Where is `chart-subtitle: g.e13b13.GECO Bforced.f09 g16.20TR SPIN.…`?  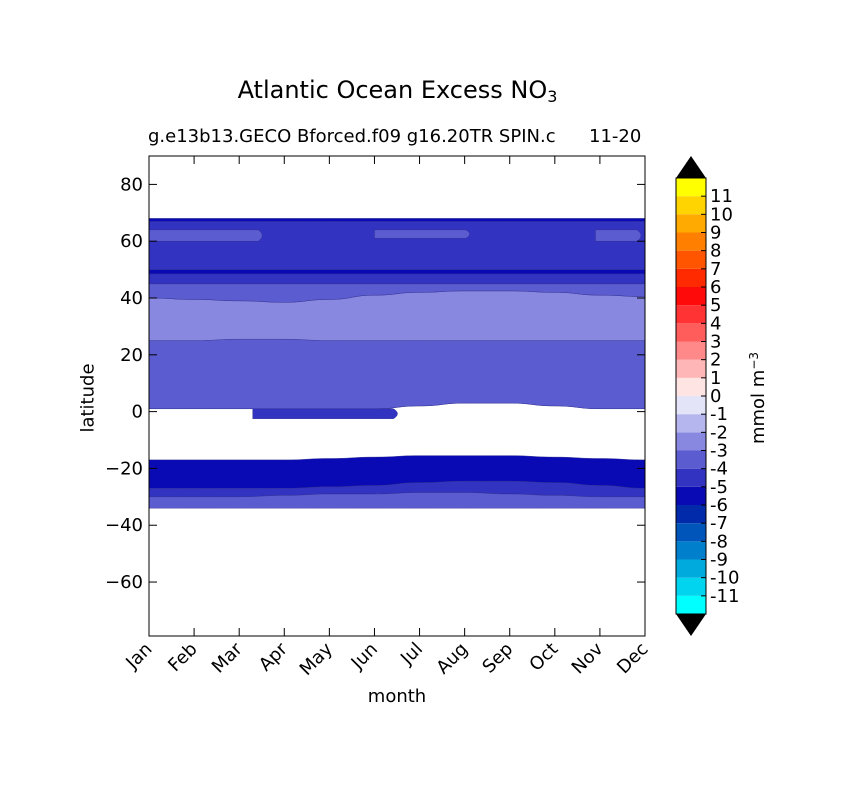 chart-subtitle: g.e13b13.GECO Bforced.f09 g16.20TR SPIN.… is located at coordinates (352, 136).